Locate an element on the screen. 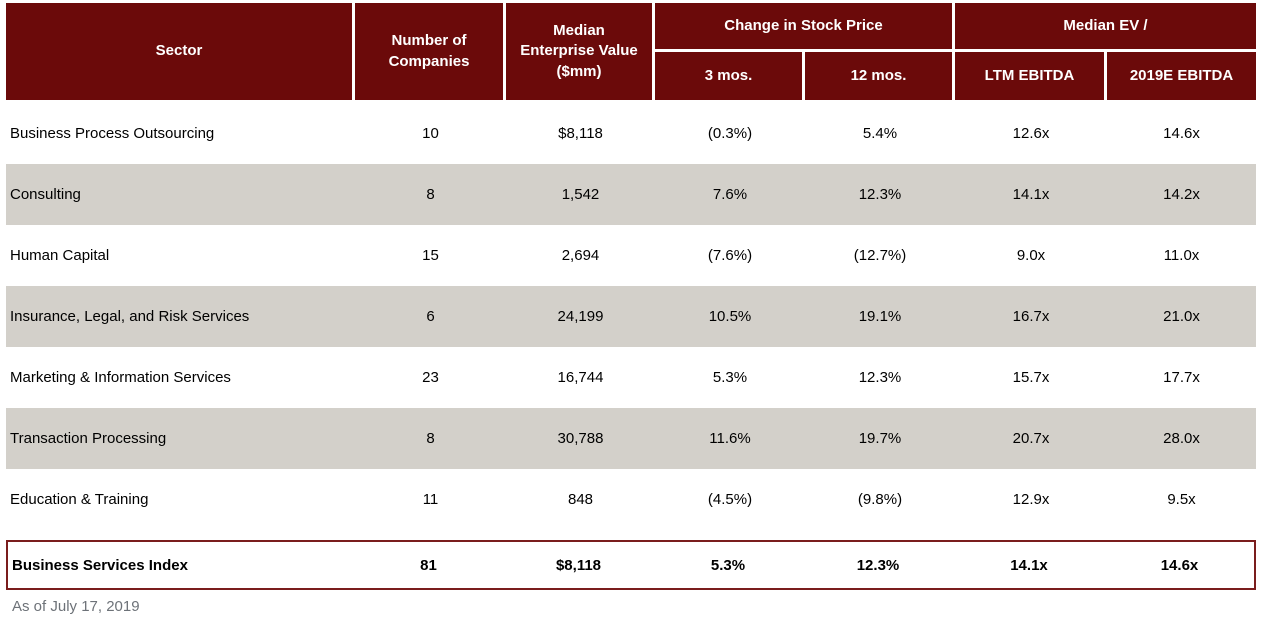  cell-enterprise-value: 848 is located at coordinates (580, 499).